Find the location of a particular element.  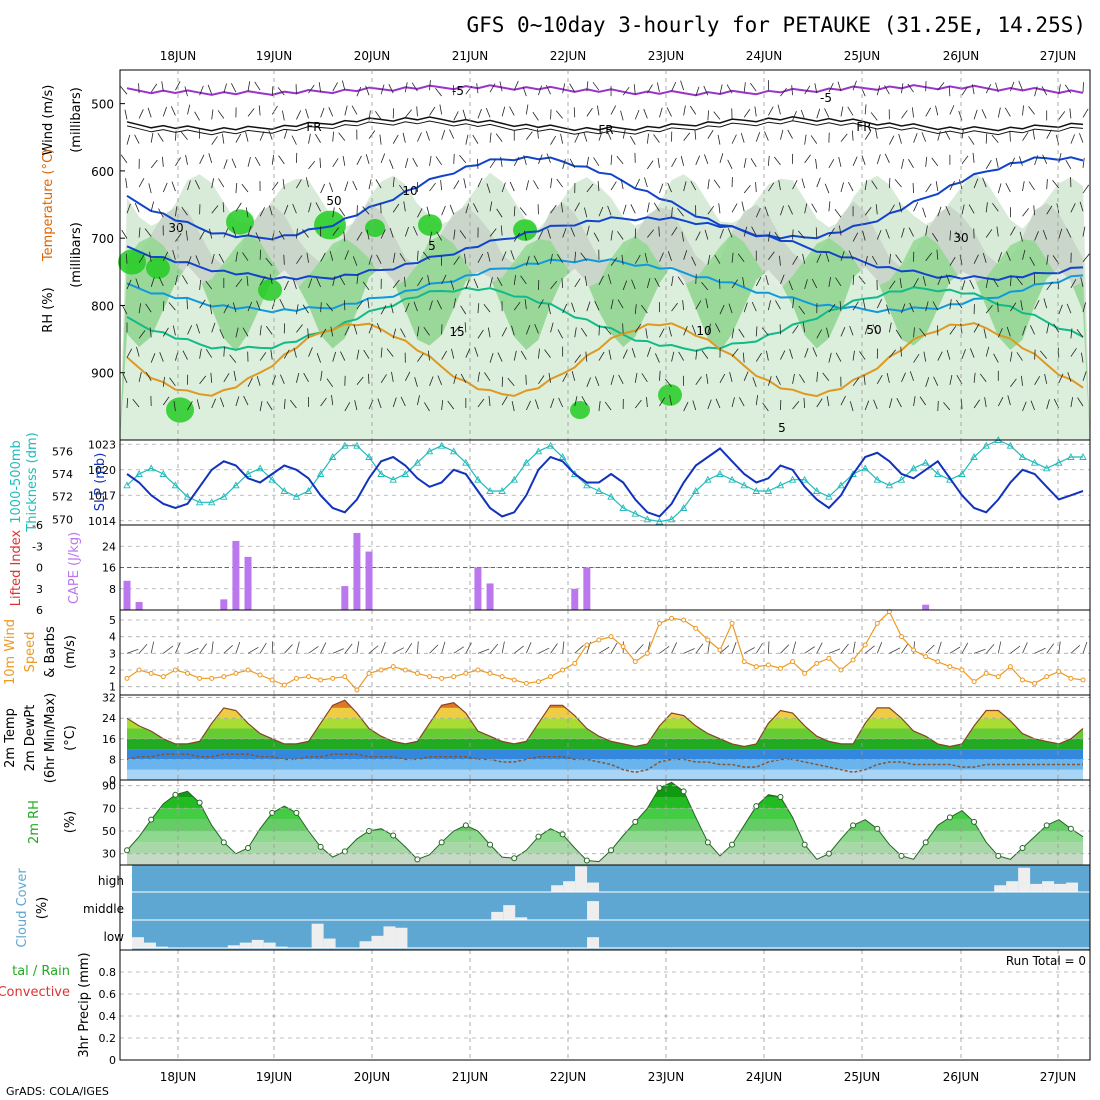

wind10-tick-label: 5 is located at coordinates (112, 620).